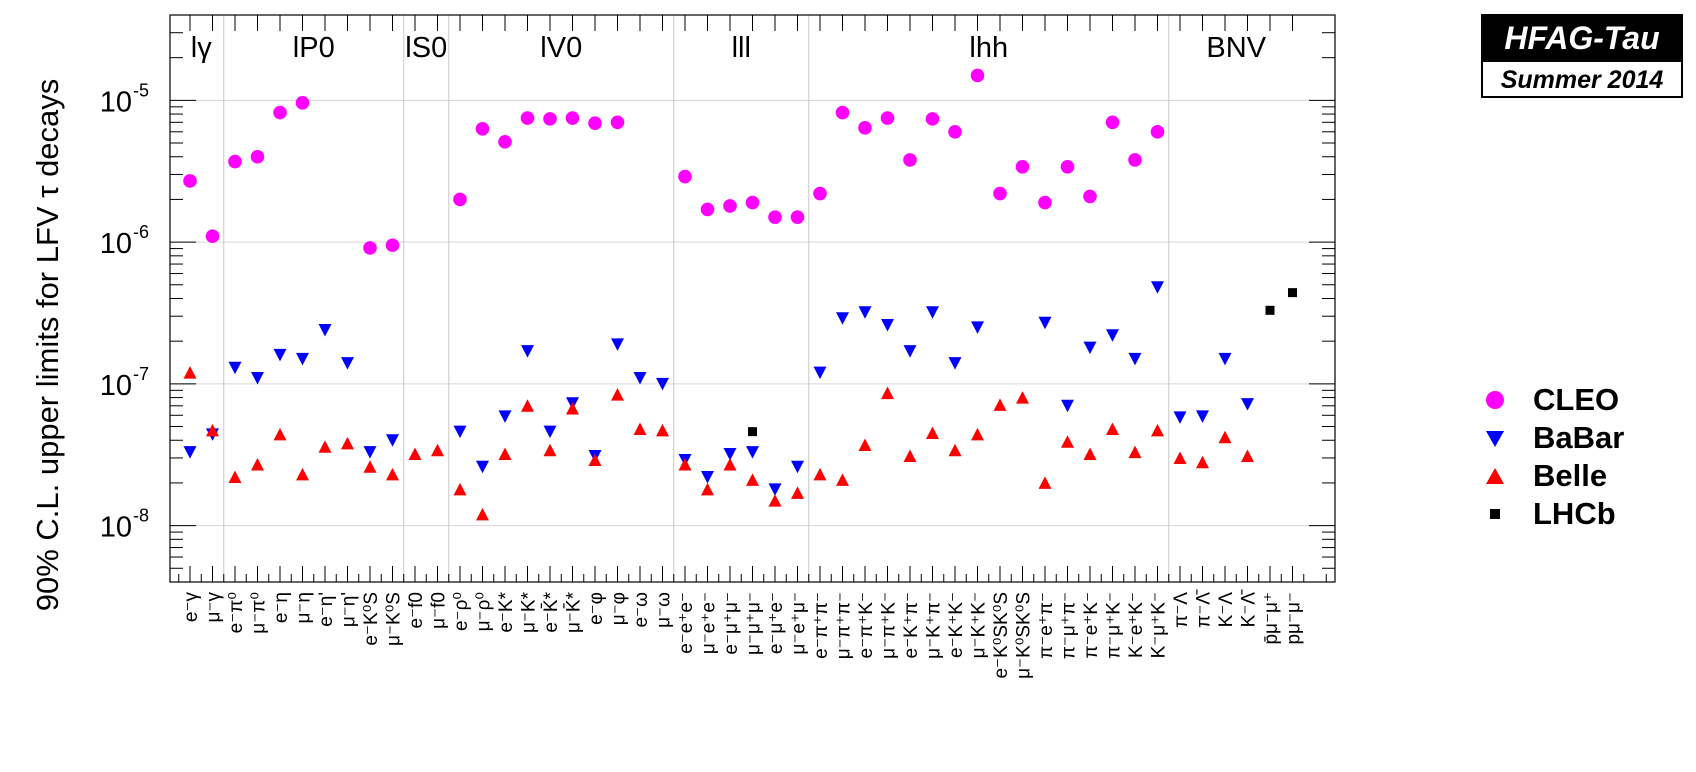 This screenshot has height=772, width=1696. I want to click on hfag-badge-subtitle: Summer 2014, so click(1582, 79).